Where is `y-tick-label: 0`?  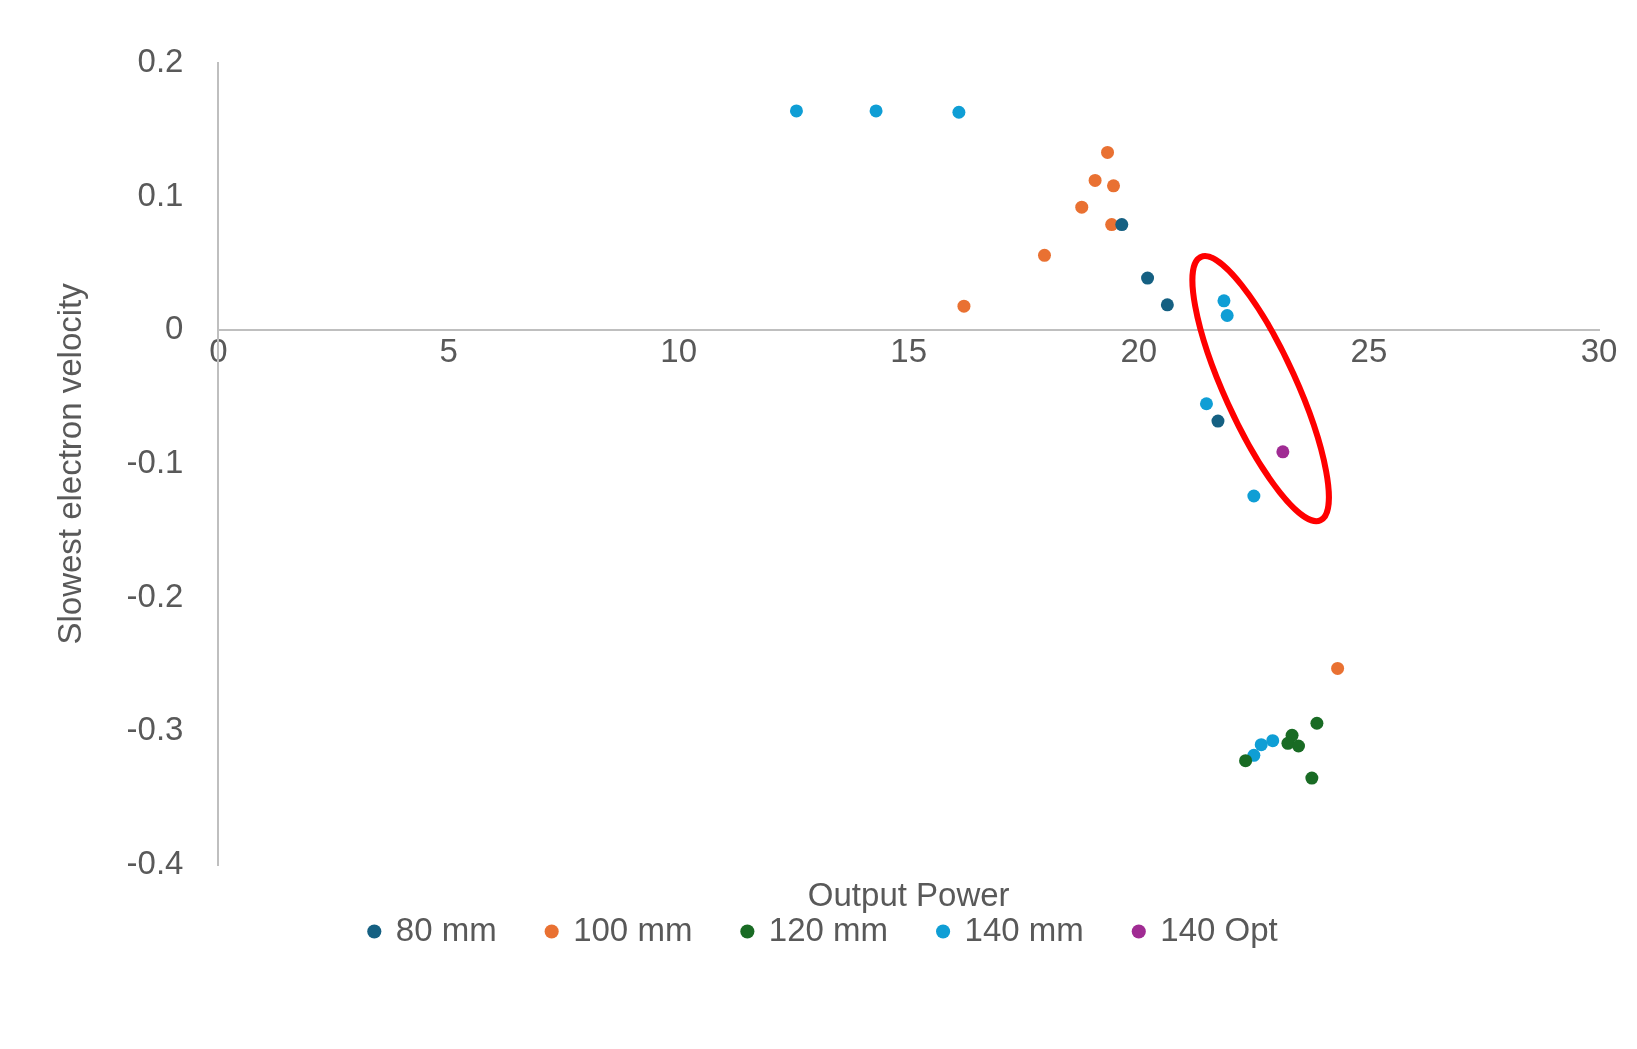
y-tick-label: 0 is located at coordinates (174, 328).